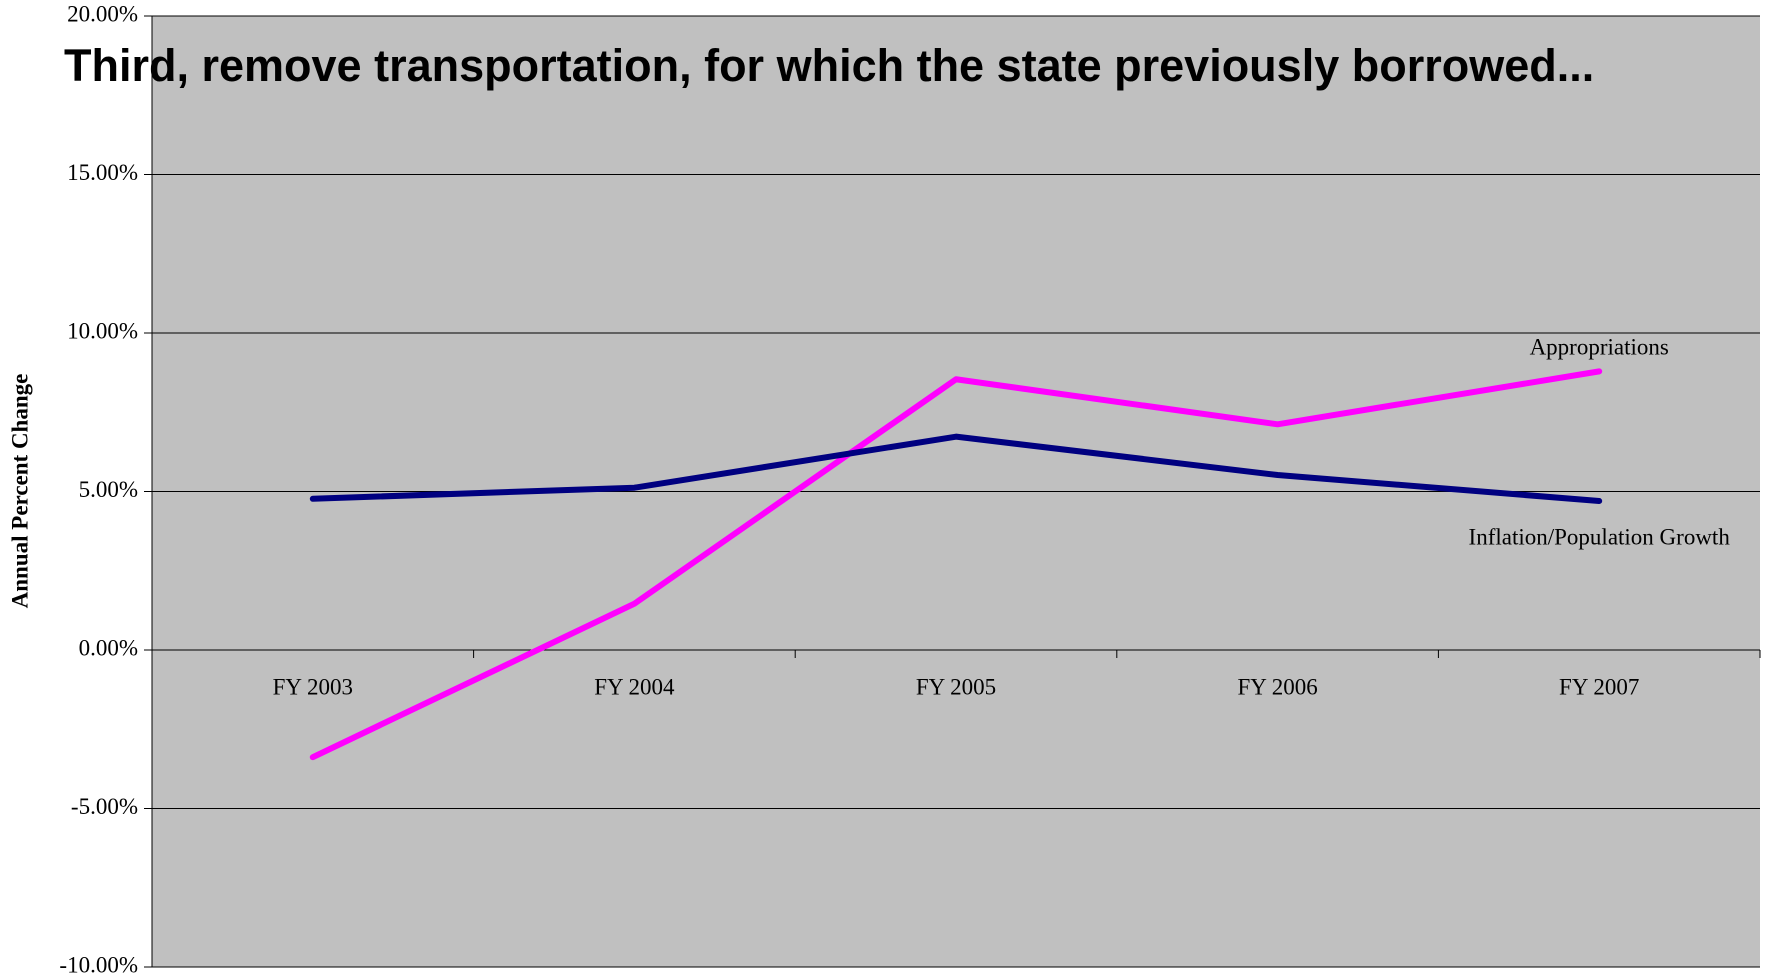 The image size is (1767, 978). I want to click on x-tick-label: FY 2006, so click(1277, 686).